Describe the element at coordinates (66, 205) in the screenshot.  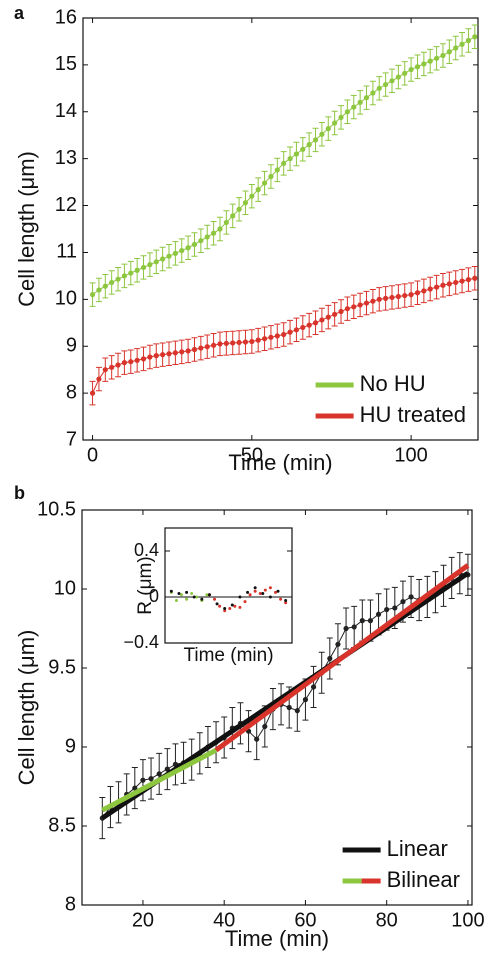
I see `y-tick-label: 12` at that location.